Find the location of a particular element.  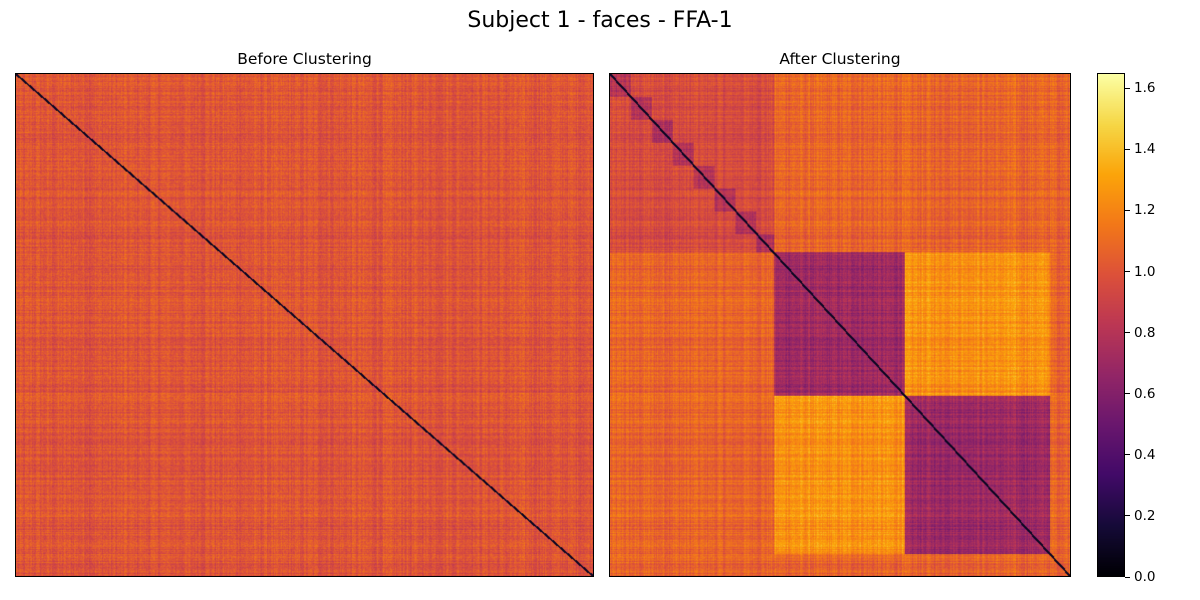

colorbar-tick-label: 0.6 is located at coordinates (1145, 393).